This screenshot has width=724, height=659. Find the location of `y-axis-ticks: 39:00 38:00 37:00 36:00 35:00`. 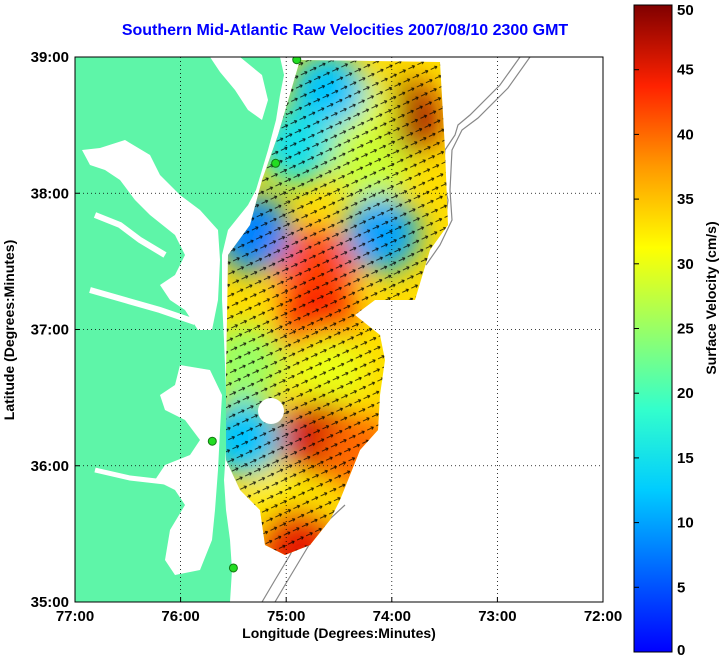

y-axis-ticks: 39:00 38:00 37:00 36:00 35:00 is located at coordinates (55, 330).